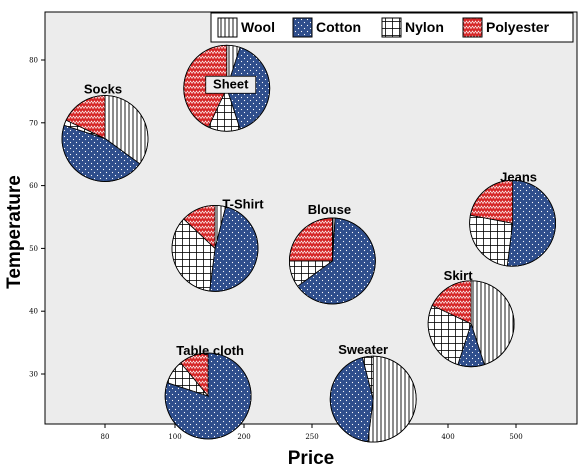  Describe the element at coordinates (258, 27) in the screenshot. I see `legend-label-wool: Wool` at that location.